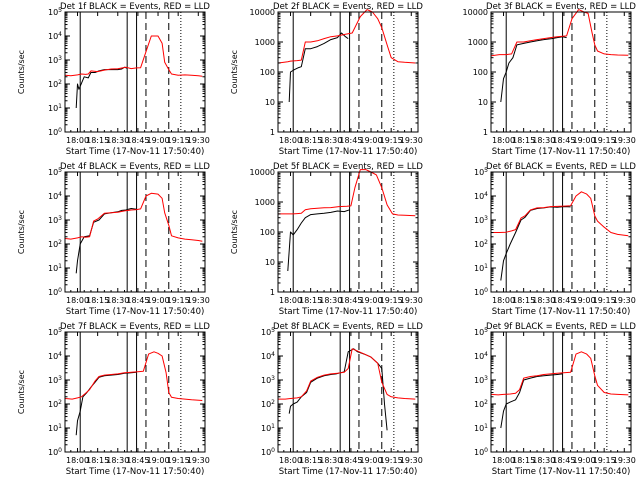 This screenshot has width=640, height=480. What do you see at coordinates (290, 460) in the screenshot?
I see `panel-8-x-tick-label-1: 18:00` at bounding box center [290, 460].